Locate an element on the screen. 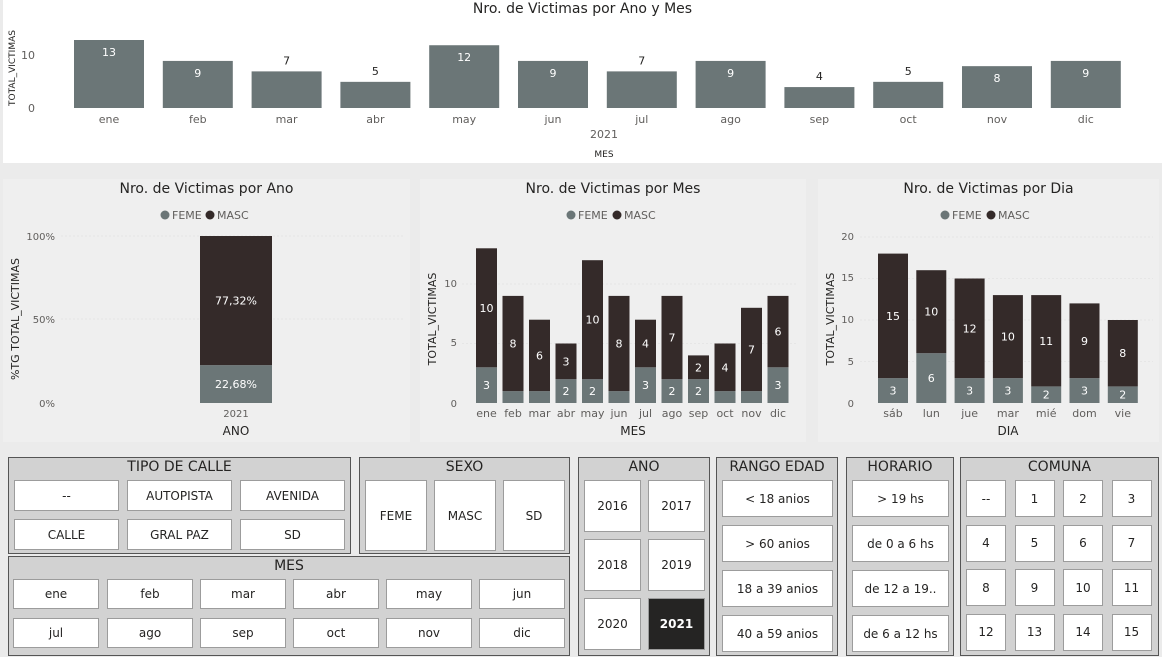 Image resolution: width=1162 pixels, height=657 pixels. slicer-item-autopista: AUTOPISTA is located at coordinates (179, 495).